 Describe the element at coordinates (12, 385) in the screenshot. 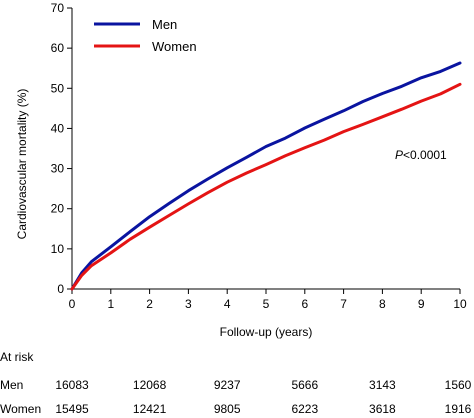

I see `at-risk-label-men: Men` at that location.